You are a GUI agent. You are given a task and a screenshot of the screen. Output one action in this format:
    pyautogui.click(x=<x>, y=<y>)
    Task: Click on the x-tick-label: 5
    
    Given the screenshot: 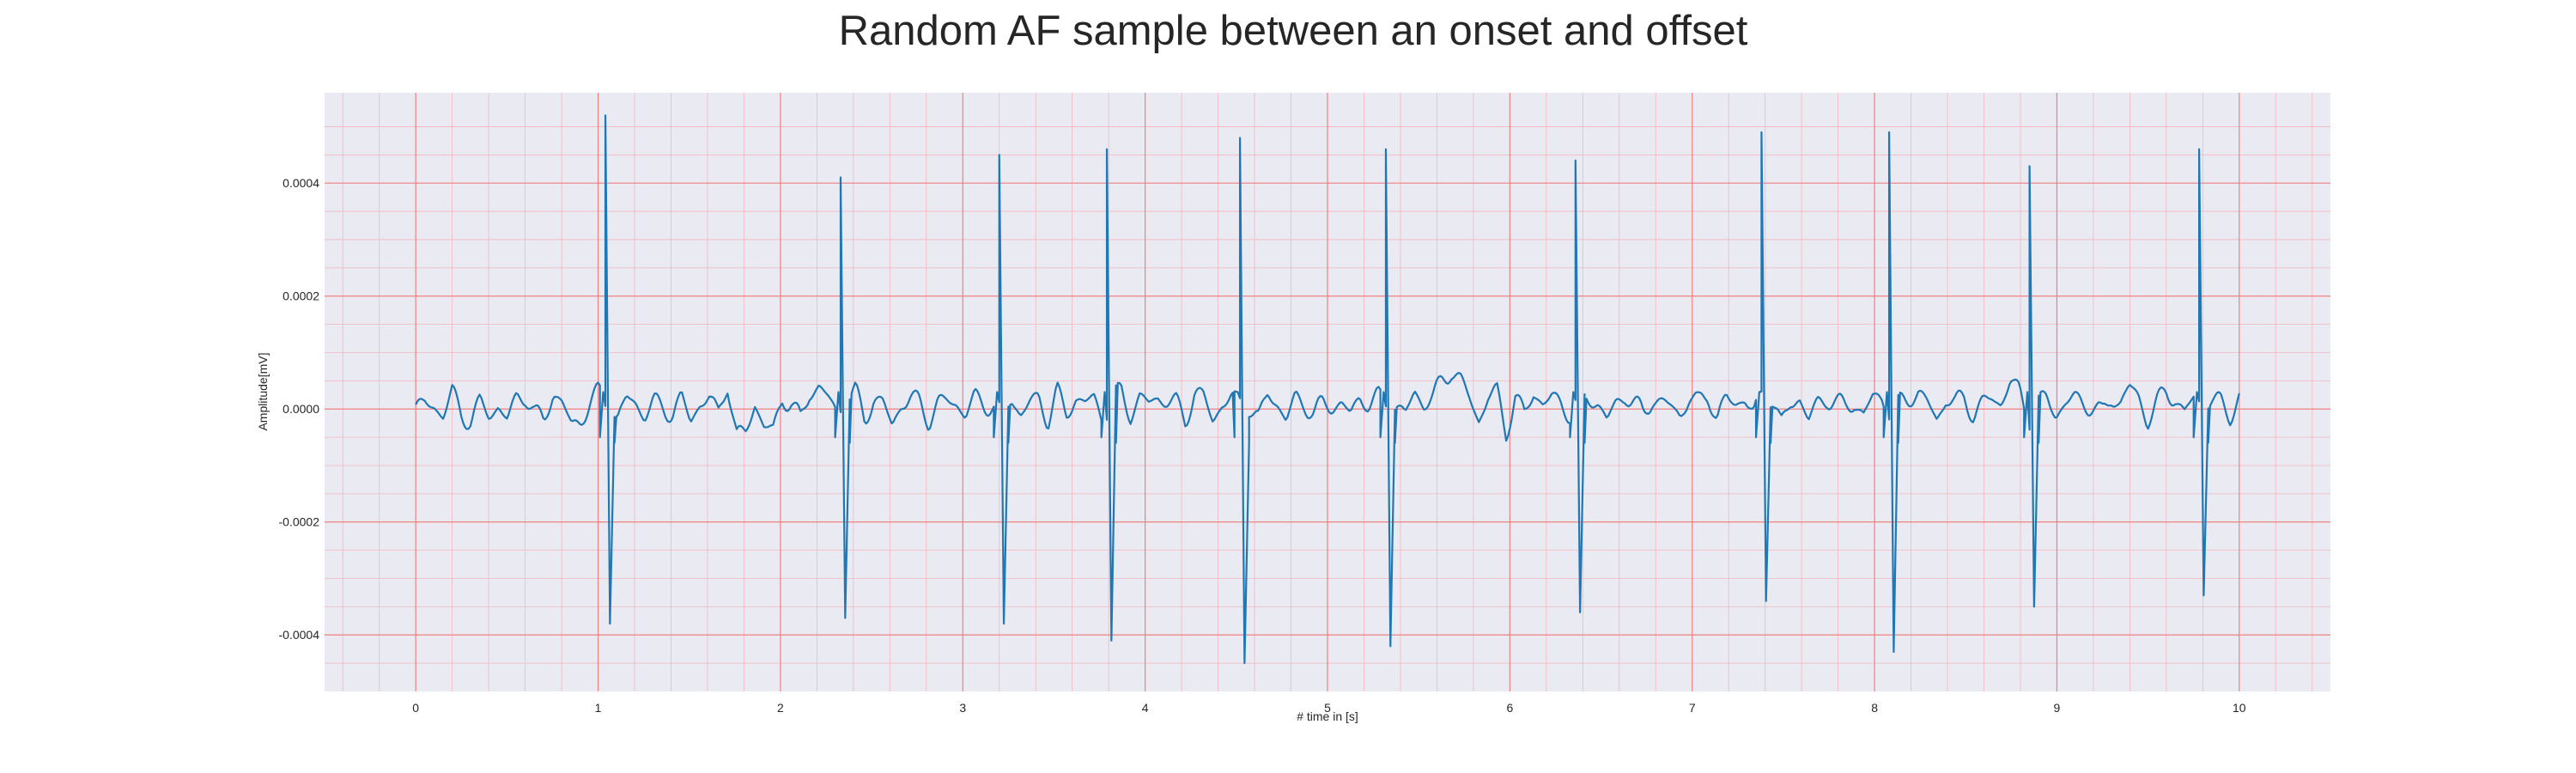 What is the action you would take?
    pyautogui.click(x=1327, y=708)
    